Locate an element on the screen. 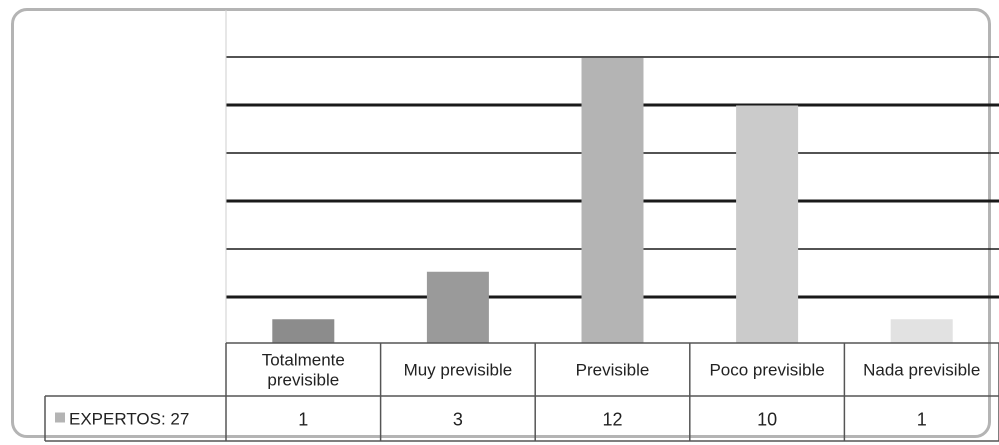  category-label: Previsible is located at coordinates (613, 370).